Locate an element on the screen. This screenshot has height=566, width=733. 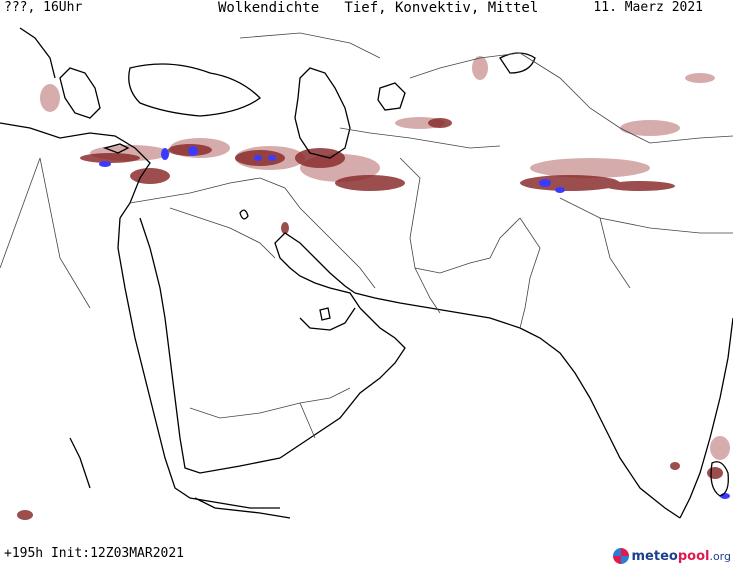
meteopool-logo: meteopool.org is located at coordinates (672, 556).